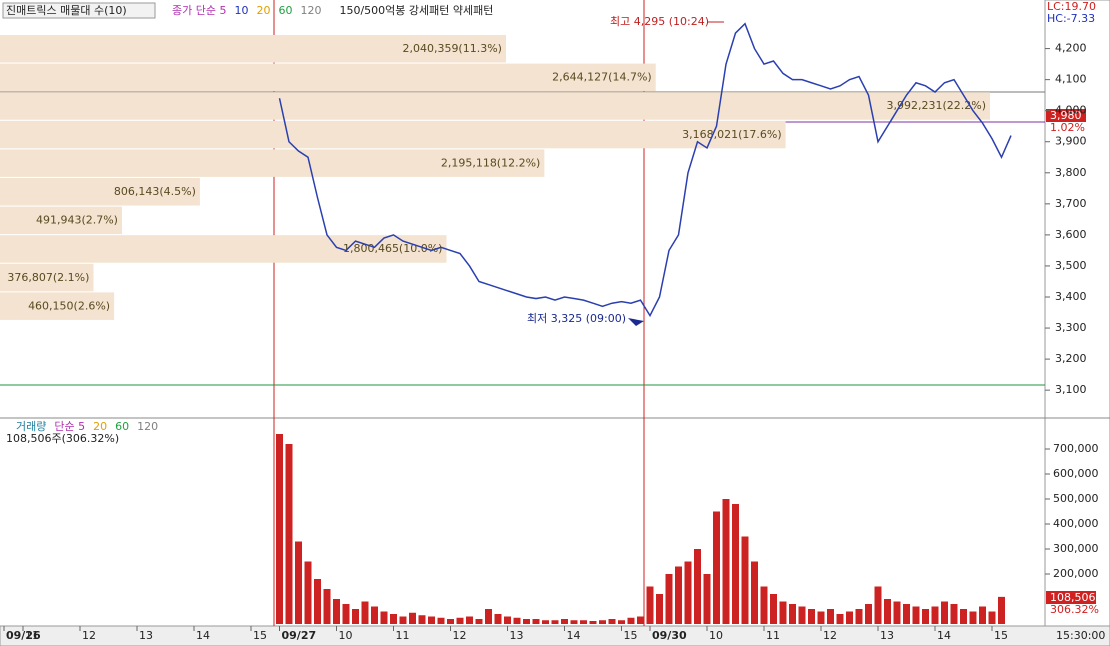 Image resolution: width=1110 pixels, height=646 pixels. What do you see at coordinates (87, 426) in the screenshot?
I see `volume-legend: 거래량 단순 5 20 60 120` at bounding box center [87, 426].